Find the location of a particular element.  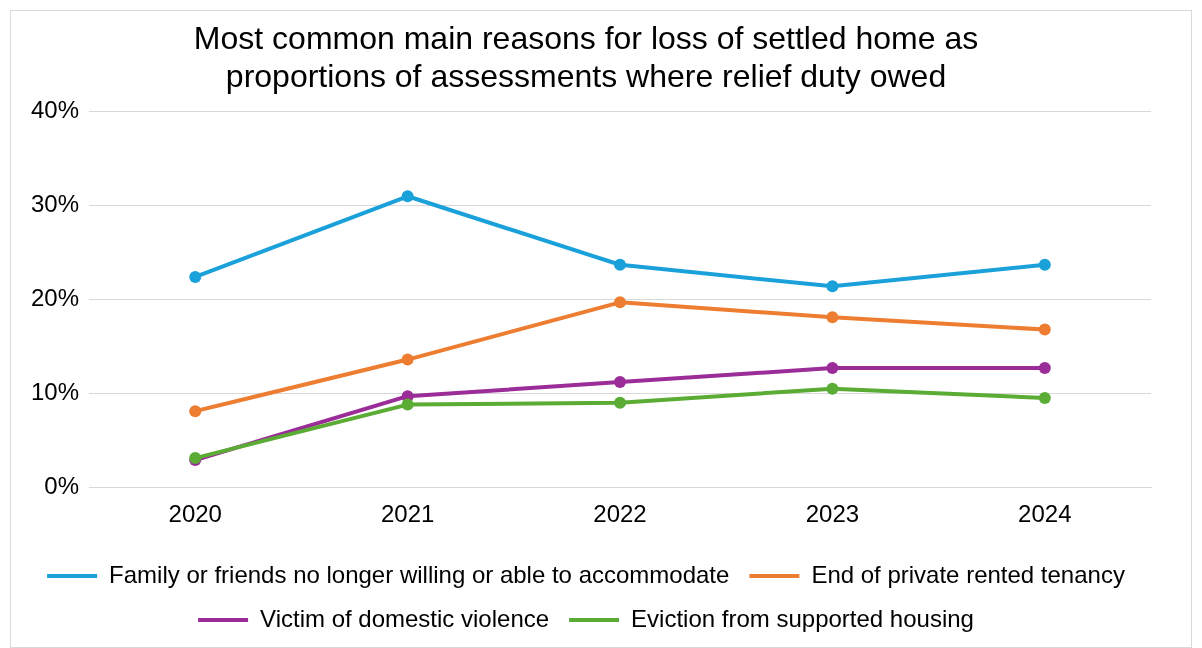

legend-label: End of private rented tenancy is located at coordinates (968, 574).